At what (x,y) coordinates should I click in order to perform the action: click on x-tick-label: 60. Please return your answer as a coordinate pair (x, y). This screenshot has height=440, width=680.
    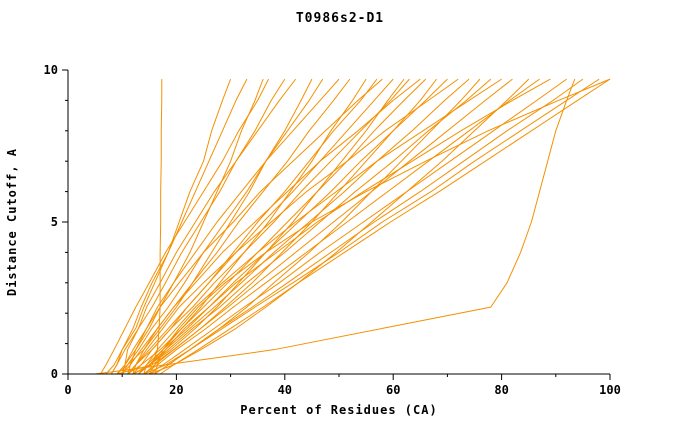
    Looking at the image, I should click on (393, 390).